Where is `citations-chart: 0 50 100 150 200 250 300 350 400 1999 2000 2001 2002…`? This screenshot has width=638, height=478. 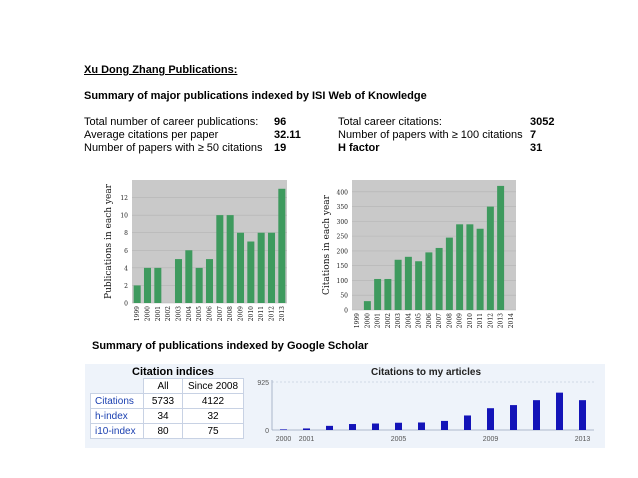
citations-chart: 0 50 100 150 200 250 300 350 400 1999 2000 2001 2002… is located at coordinates (419, 254).